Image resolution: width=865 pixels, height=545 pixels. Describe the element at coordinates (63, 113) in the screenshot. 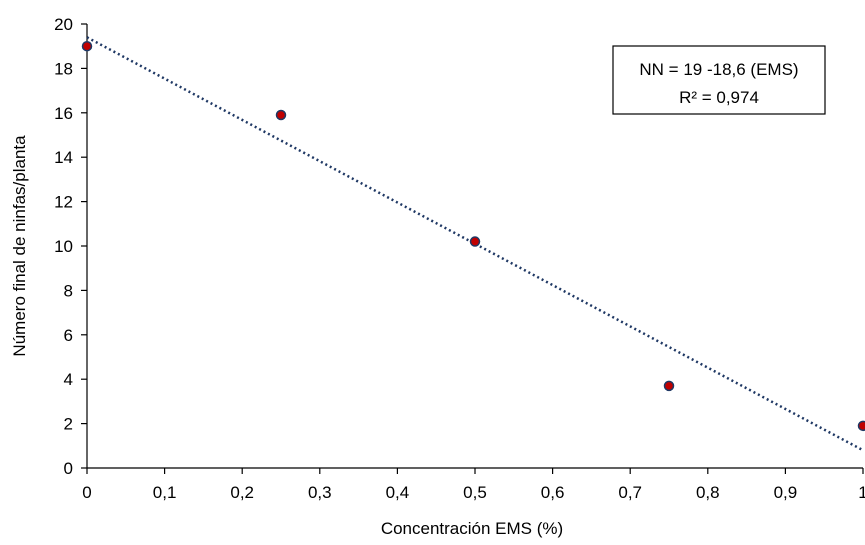

I see `y-tick-label: 16` at that location.